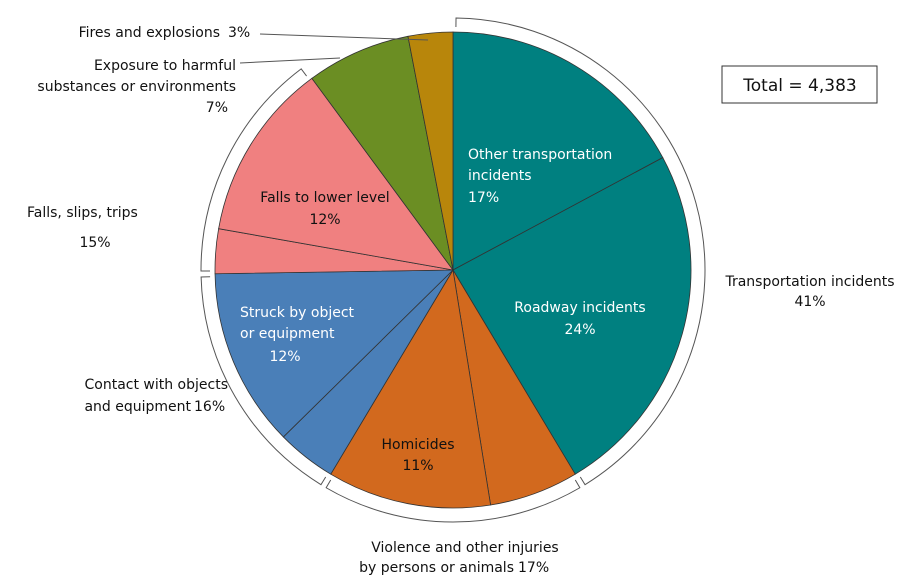 This screenshot has height=576, width=916. What do you see at coordinates (417, 466) in the screenshot?
I see `slice-value-label: 11%` at bounding box center [417, 466].